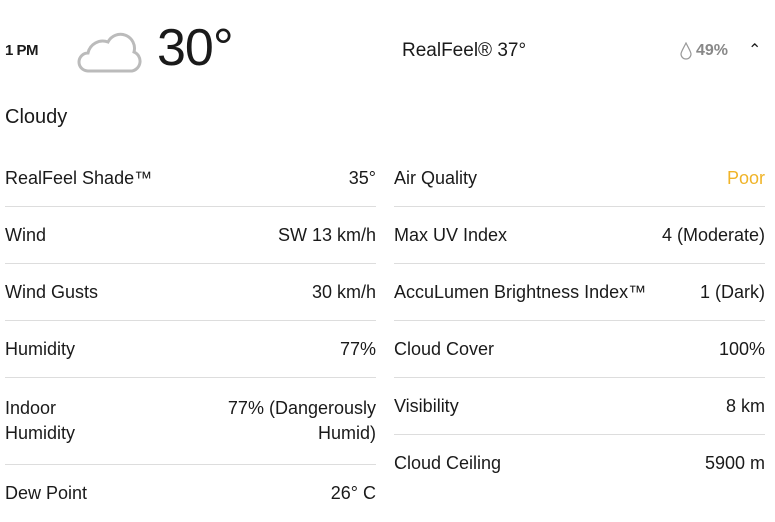 Image resolution: width=775 pixels, height=522 pixels. I want to click on cloud-icon, so click(109, 52).